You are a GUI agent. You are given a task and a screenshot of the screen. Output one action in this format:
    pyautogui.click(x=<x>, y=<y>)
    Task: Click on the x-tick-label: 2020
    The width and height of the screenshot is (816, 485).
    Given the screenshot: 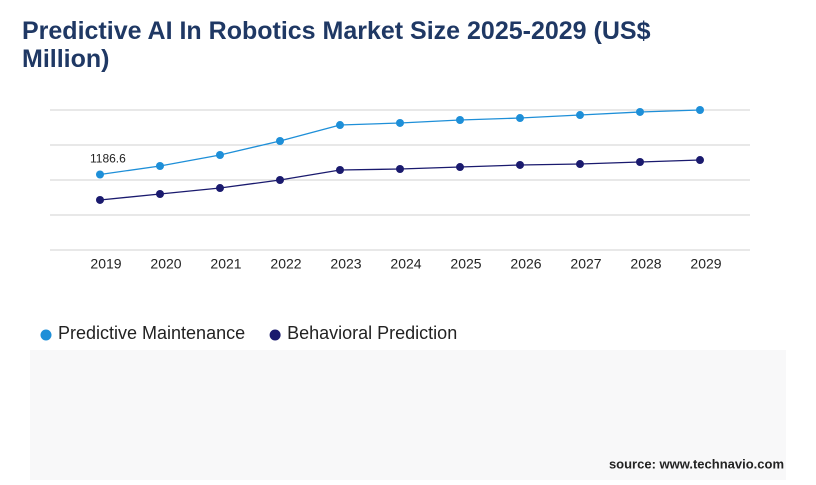 What is the action you would take?
    pyautogui.click(x=165, y=264)
    